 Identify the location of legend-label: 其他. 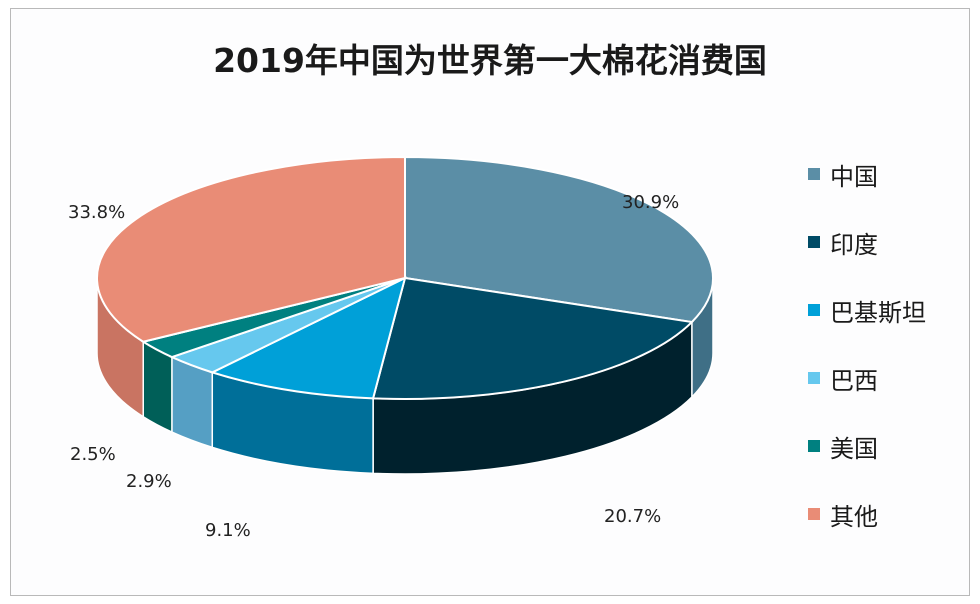
(854, 516).